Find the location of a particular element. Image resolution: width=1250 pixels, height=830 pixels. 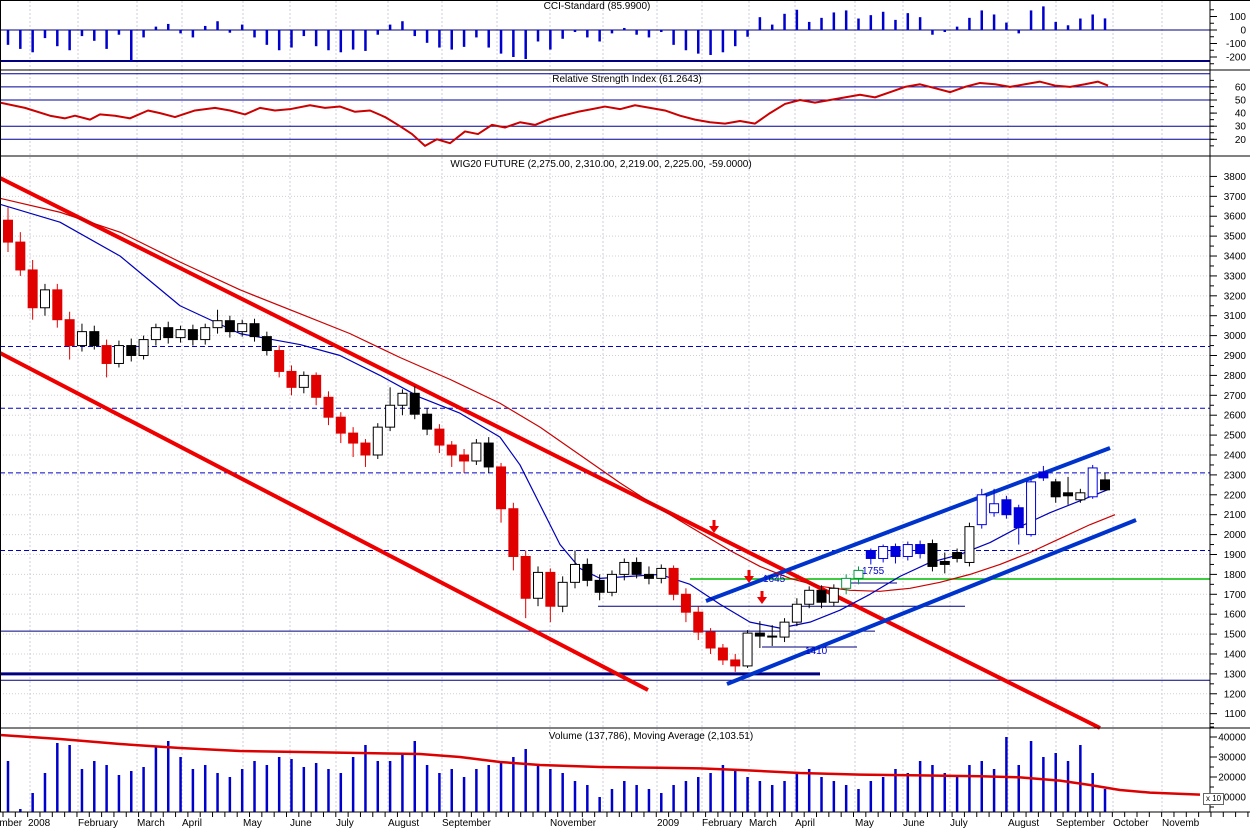

annotation-1755: 1755 is located at coordinates (873, 571).